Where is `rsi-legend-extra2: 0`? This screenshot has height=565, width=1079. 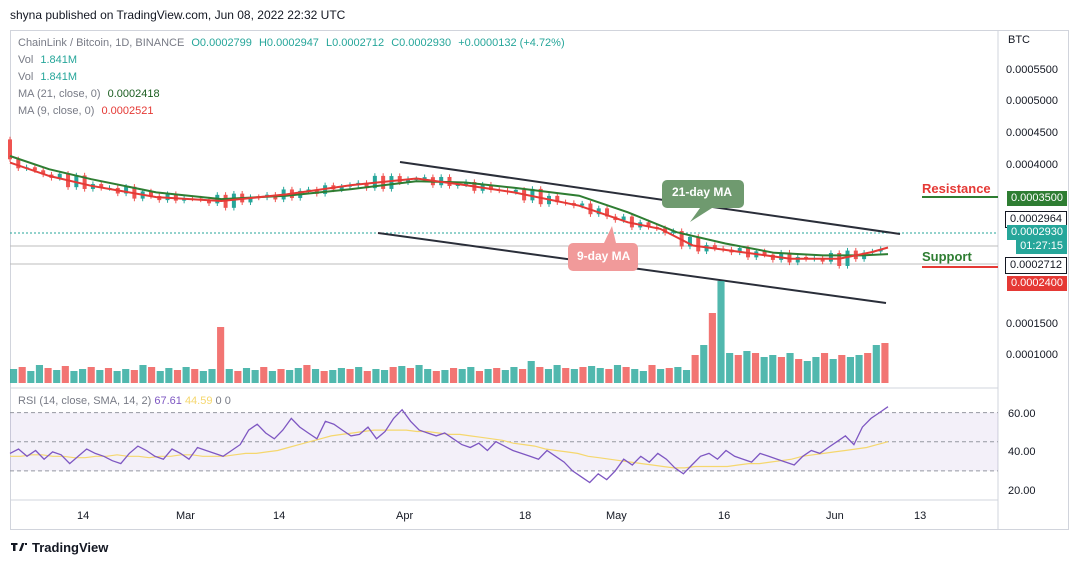 rsi-legend-extra2: 0 is located at coordinates (227, 401).